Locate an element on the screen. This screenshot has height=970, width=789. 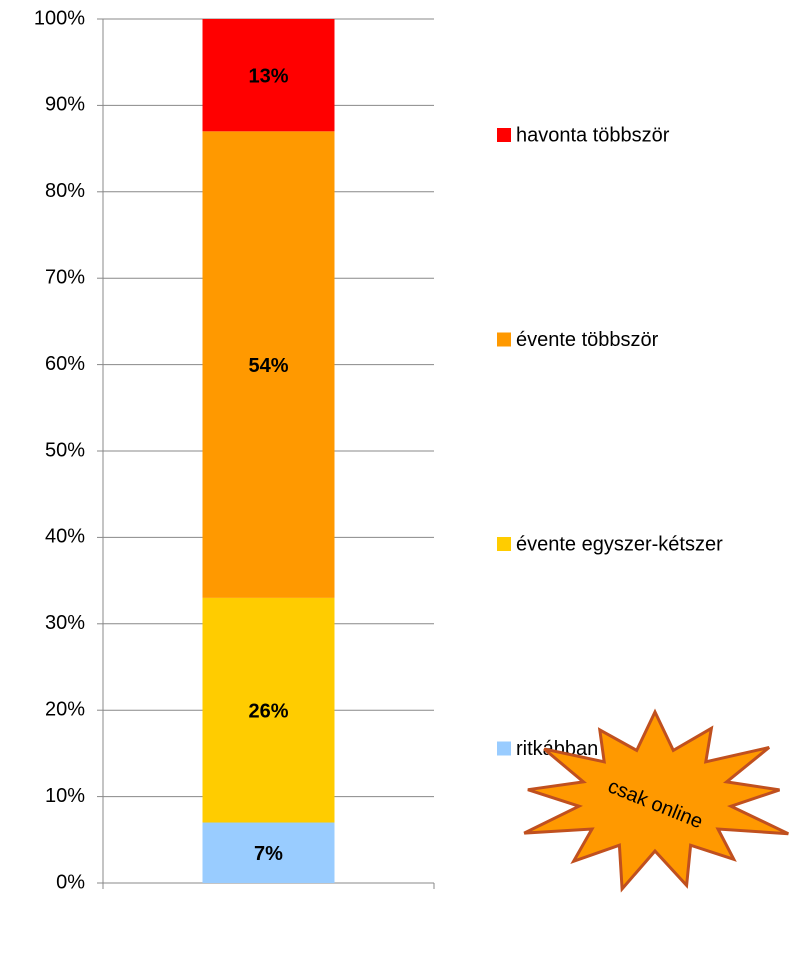
y-tick-label: 20% is located at coordinates (65, 709).